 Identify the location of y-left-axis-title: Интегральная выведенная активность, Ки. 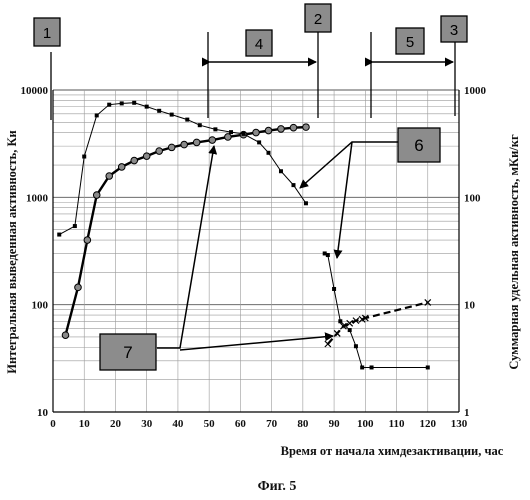
(12, 251).